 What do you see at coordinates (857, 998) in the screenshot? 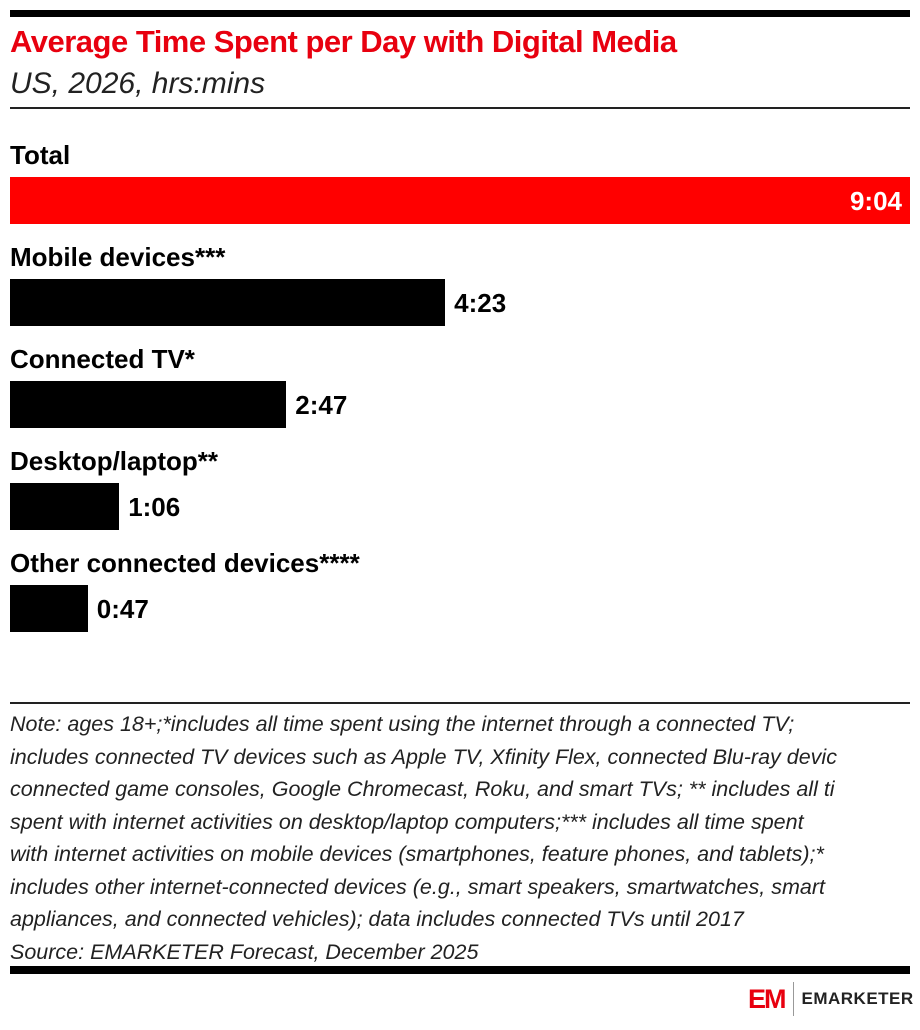
I see `logo-name: EMARKETER` at bounding box center [857, 998].